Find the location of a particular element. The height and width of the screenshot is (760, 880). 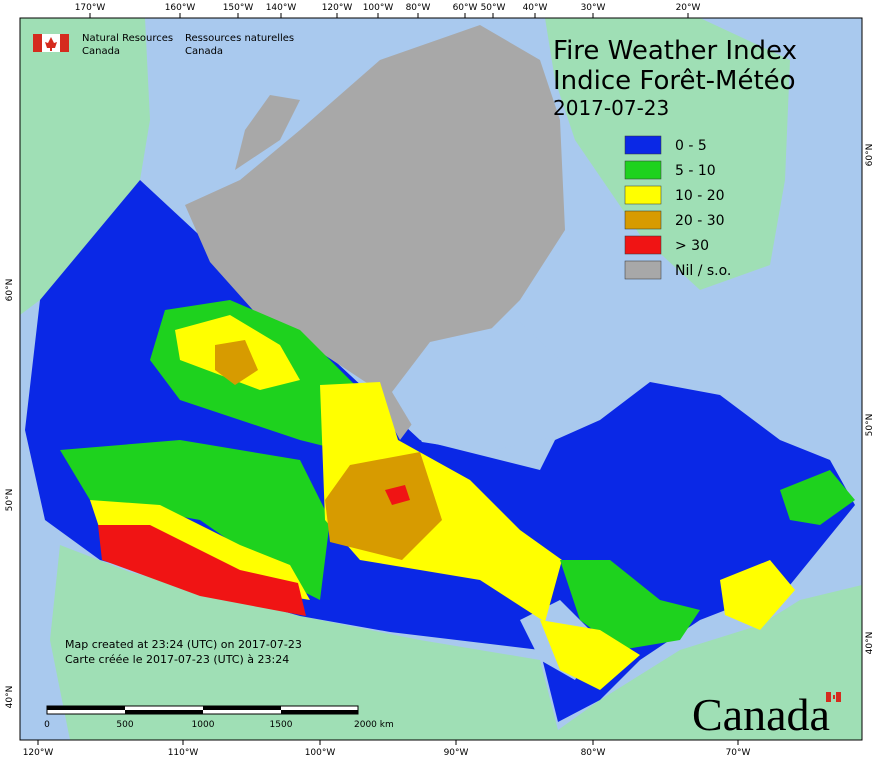

longitude-label: 90°W is located at coordinates (456, 753).